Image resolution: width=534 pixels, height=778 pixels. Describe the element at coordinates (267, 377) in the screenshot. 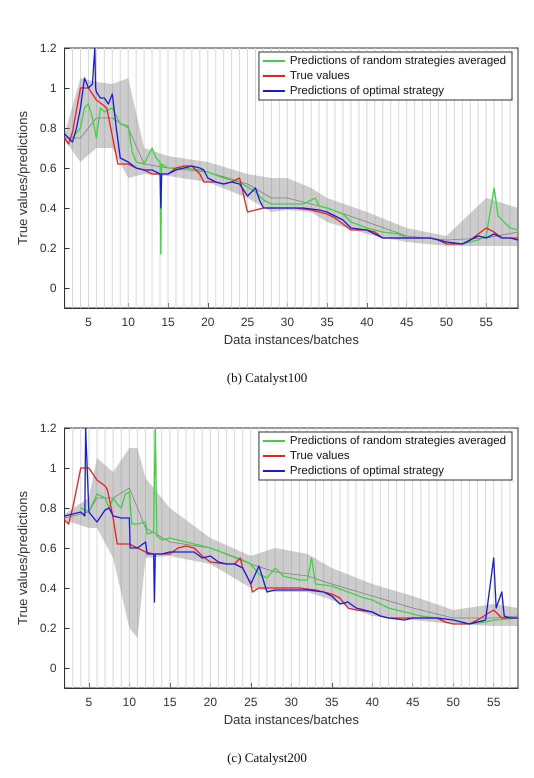

I see `text: (b) Catalyst100` at that location.